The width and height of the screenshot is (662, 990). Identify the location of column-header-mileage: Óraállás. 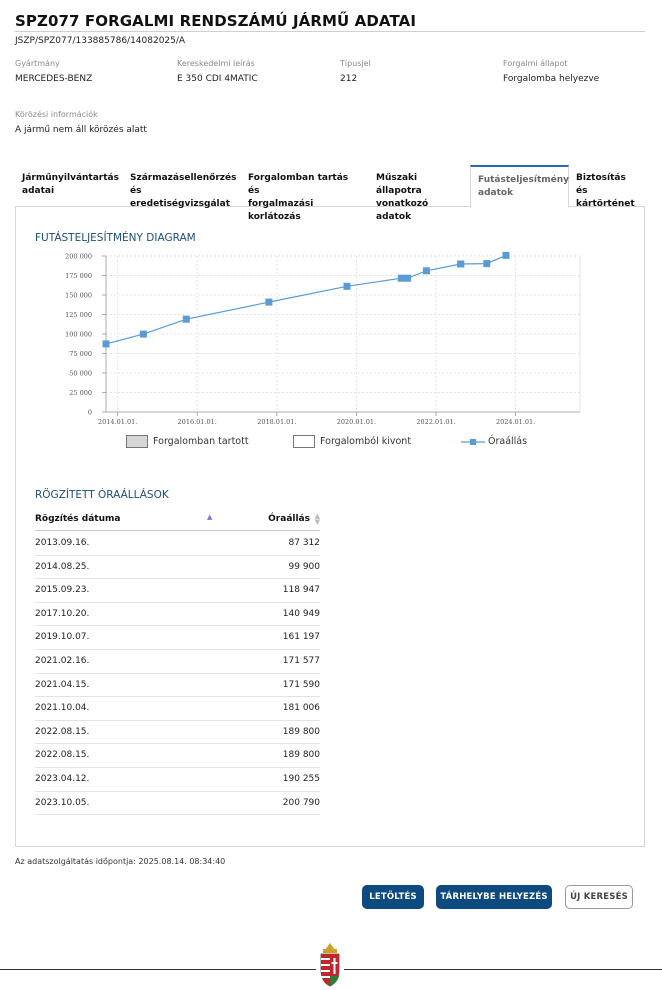
(289, 519).